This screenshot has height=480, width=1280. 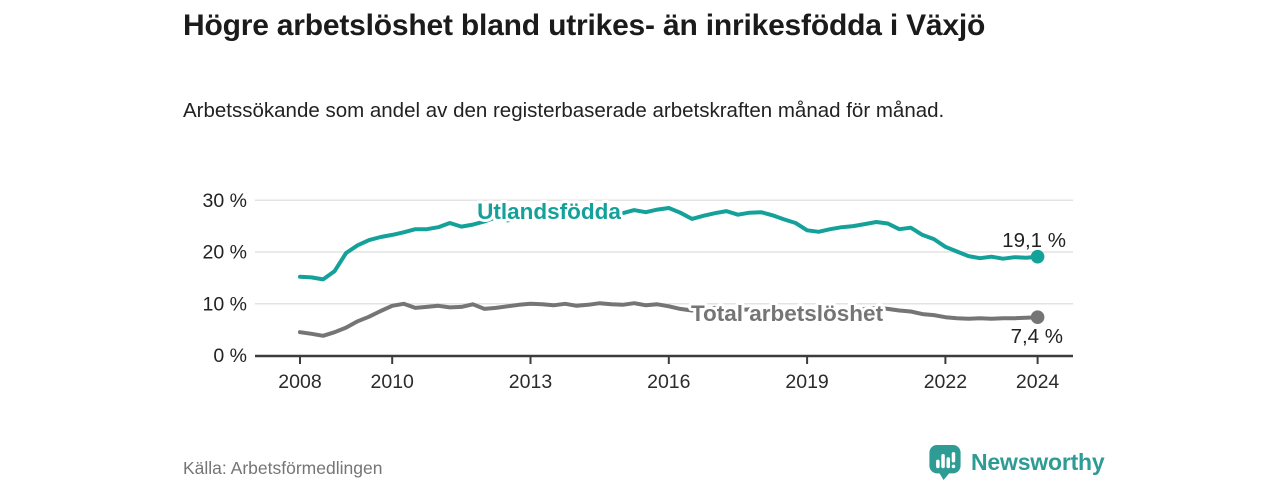 I want to click on series-line-utlandsfodda, so click(x=669, y=244).